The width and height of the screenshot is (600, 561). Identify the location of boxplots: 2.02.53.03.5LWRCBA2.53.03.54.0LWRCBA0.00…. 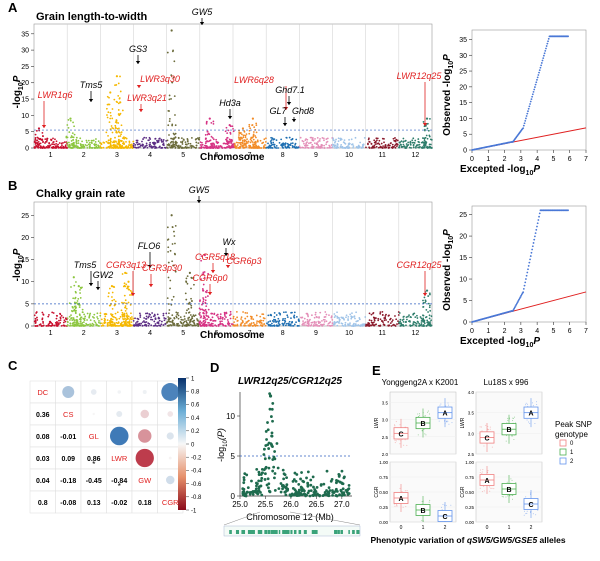
(458, 460).